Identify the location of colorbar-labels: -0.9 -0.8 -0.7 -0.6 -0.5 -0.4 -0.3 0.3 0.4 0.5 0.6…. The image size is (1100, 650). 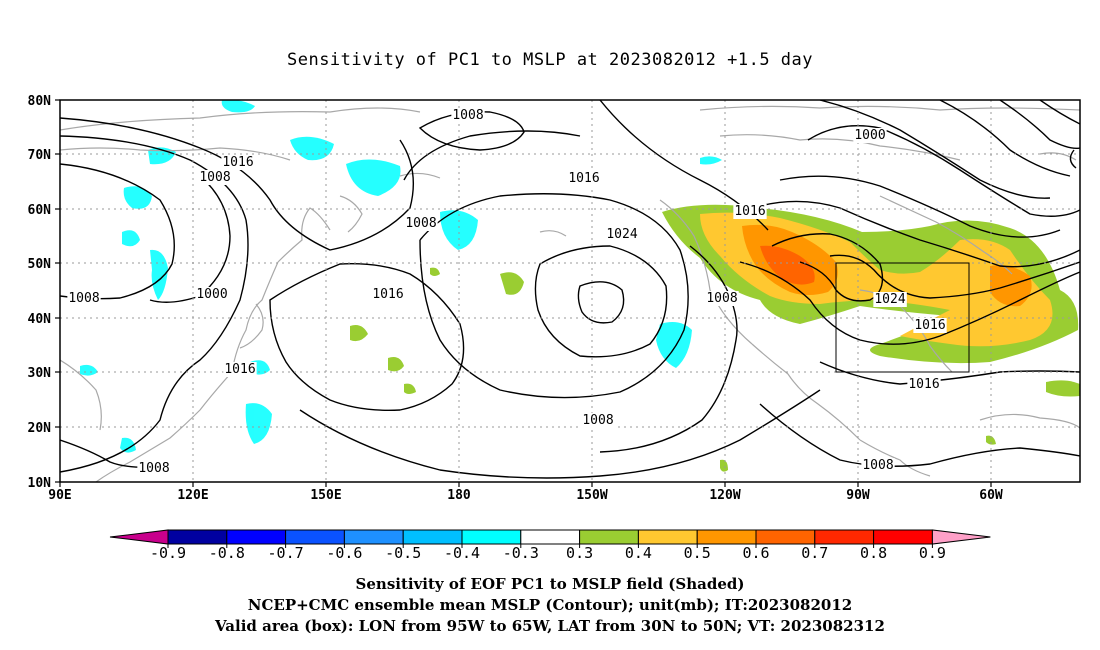
(548, 553).